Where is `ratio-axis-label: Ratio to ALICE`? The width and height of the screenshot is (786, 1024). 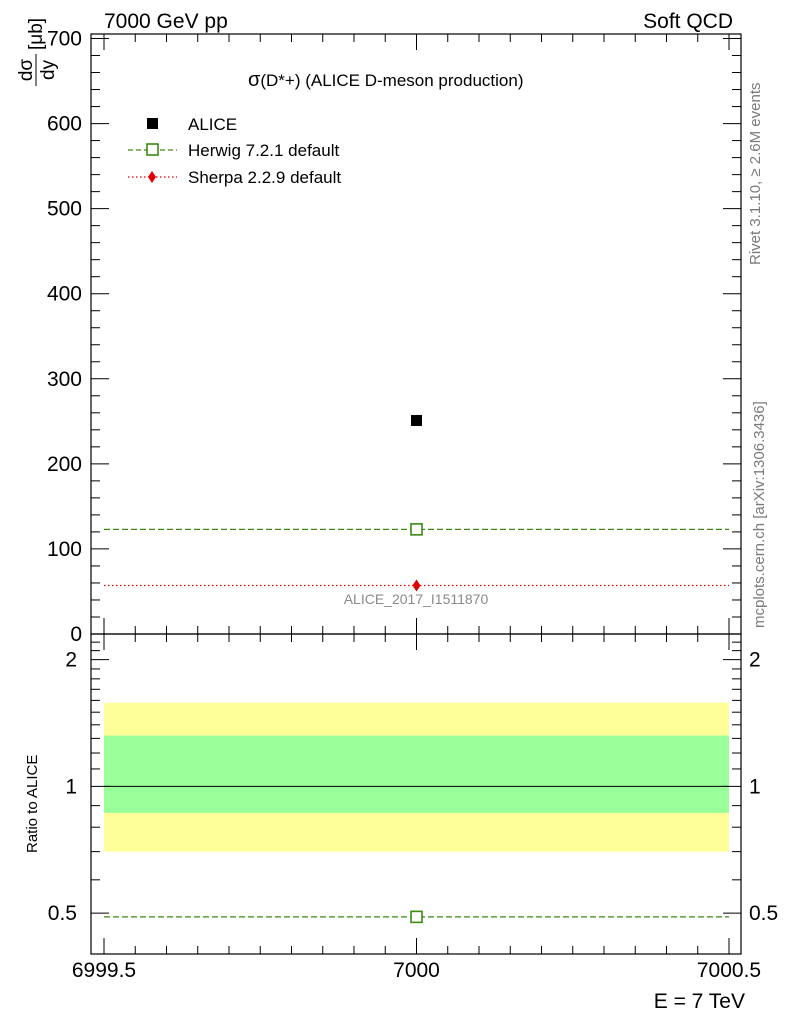
ratio-axis-label: Ratio to ALICE is located at coordinates (32, 804).